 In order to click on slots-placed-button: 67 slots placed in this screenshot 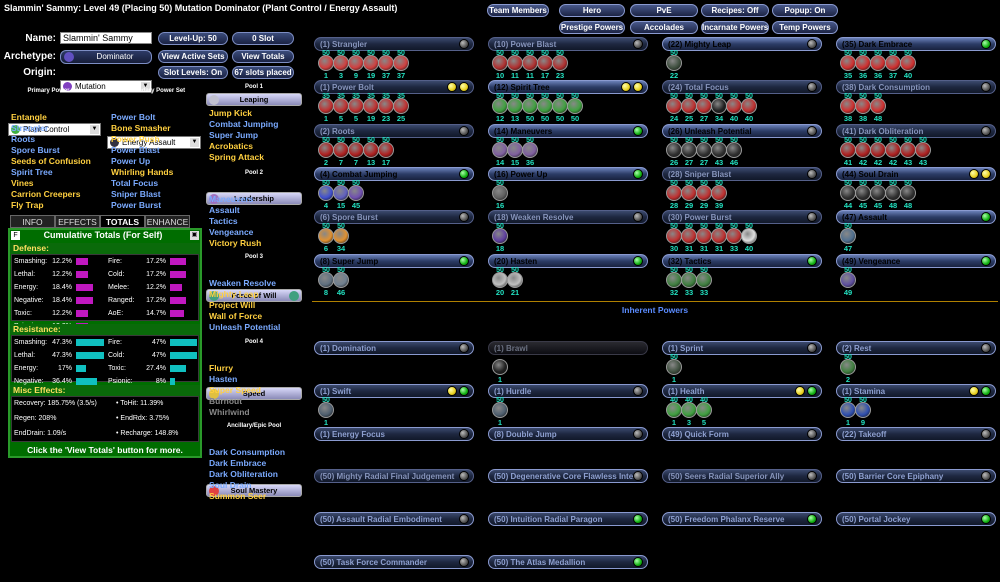, I will do `click(263, 72)`.